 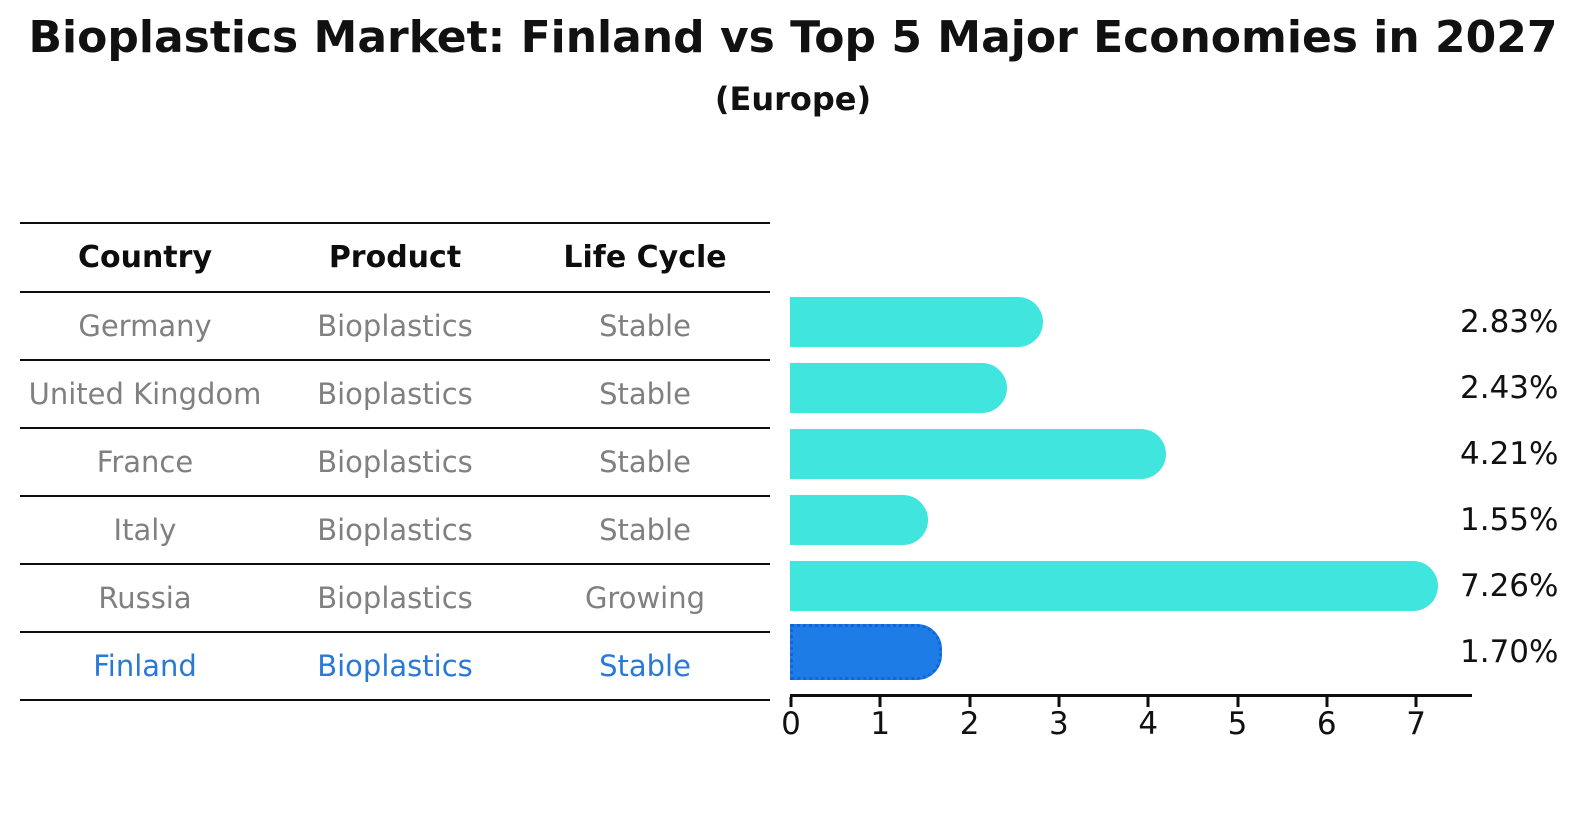 What do you see at coordinates (969, 724) in the screenshot?
I see `x-axis-tick-label: 2` at bounding box center [969, 724].